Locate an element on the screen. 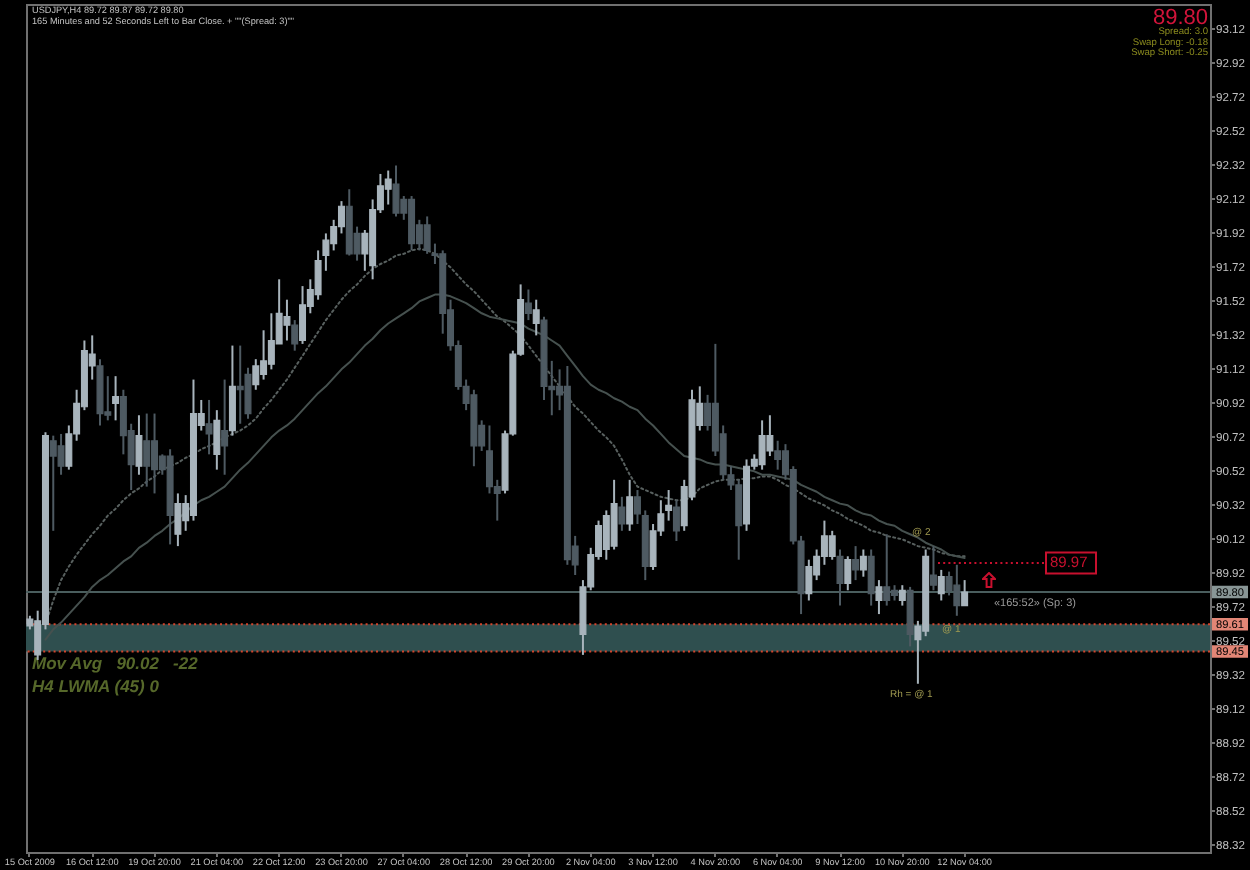 This screenshot has height=870, width=1250. annotation: H4 LWMA (45) 0 is located at coordinates (96, 686).